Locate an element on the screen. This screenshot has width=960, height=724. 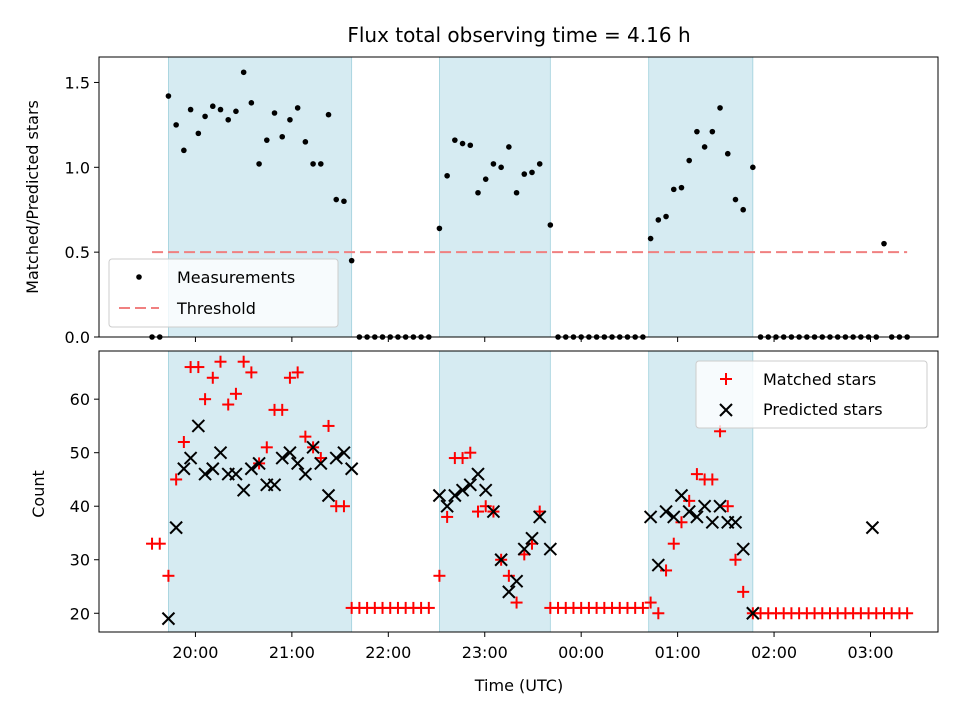
bottom-legend: Matched stars Predicted stars is located at coordinates (811, 394).